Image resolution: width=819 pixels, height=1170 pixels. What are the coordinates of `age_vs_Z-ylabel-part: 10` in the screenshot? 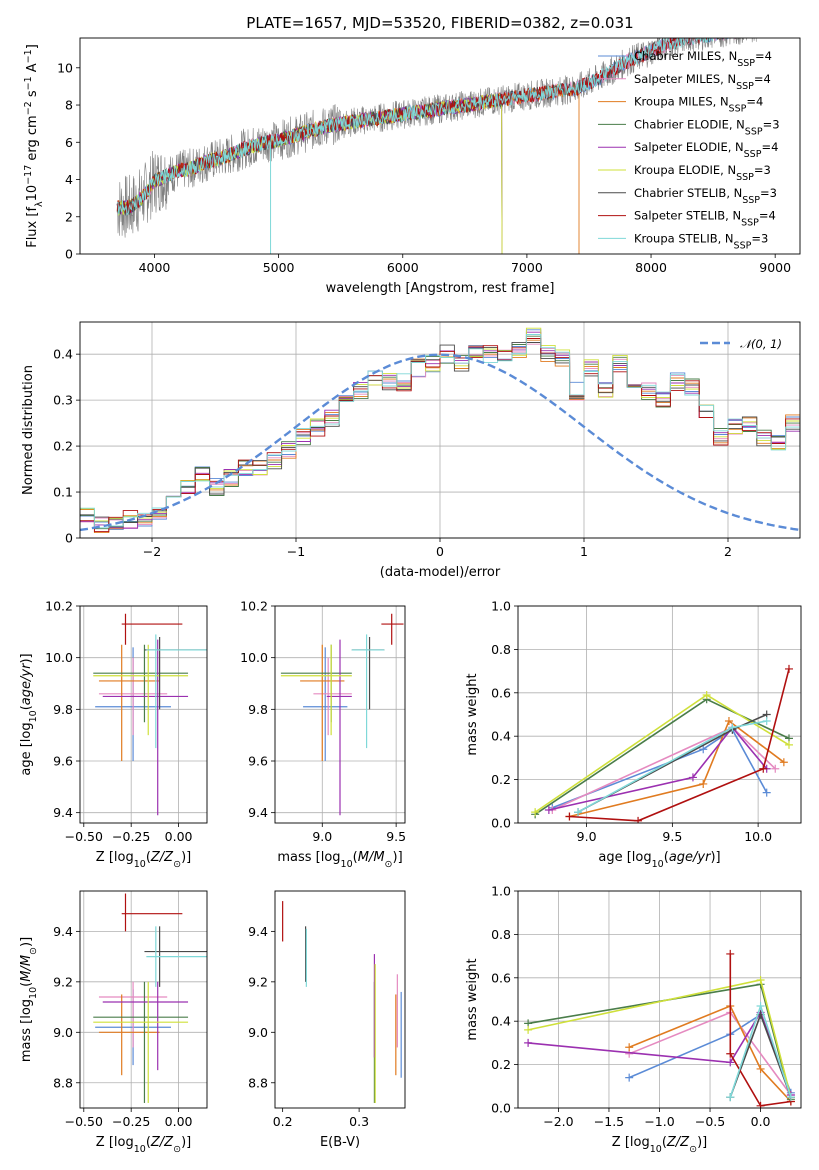 It's located at (33, 716).